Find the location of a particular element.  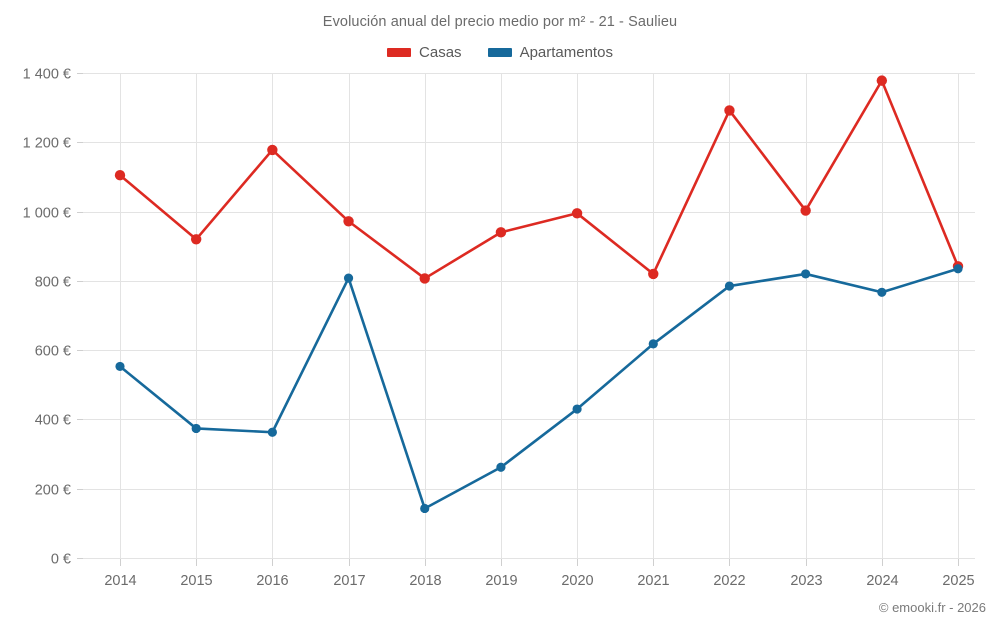

y-axis-tick-label: 400 € is located at coordinates (53, 421).